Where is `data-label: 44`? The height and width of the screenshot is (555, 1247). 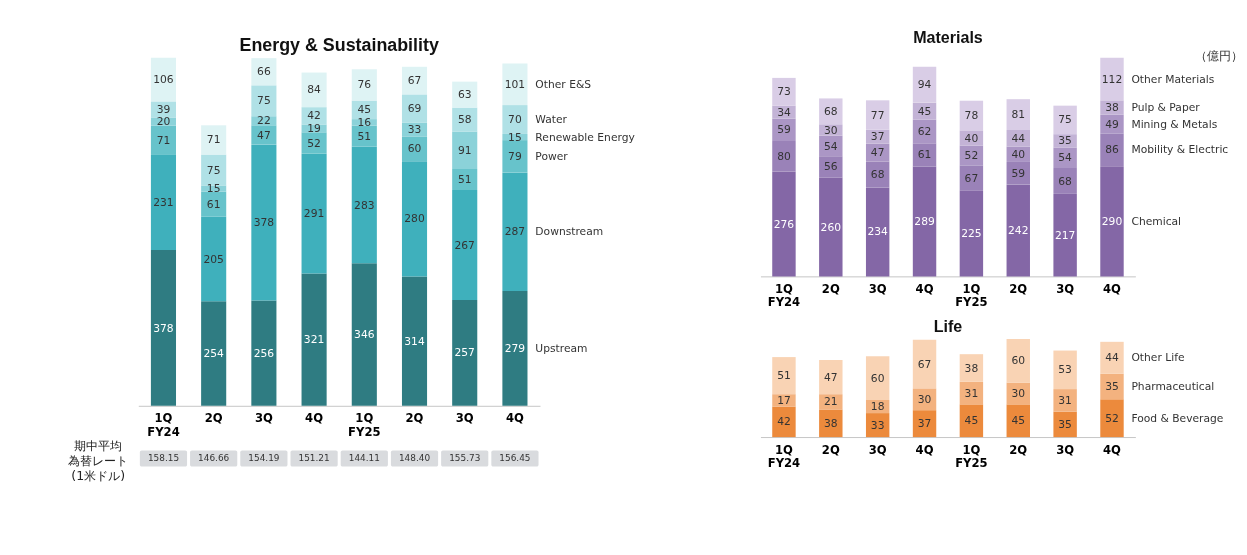 data-label: 44 is located at coordinates (1018, 138).